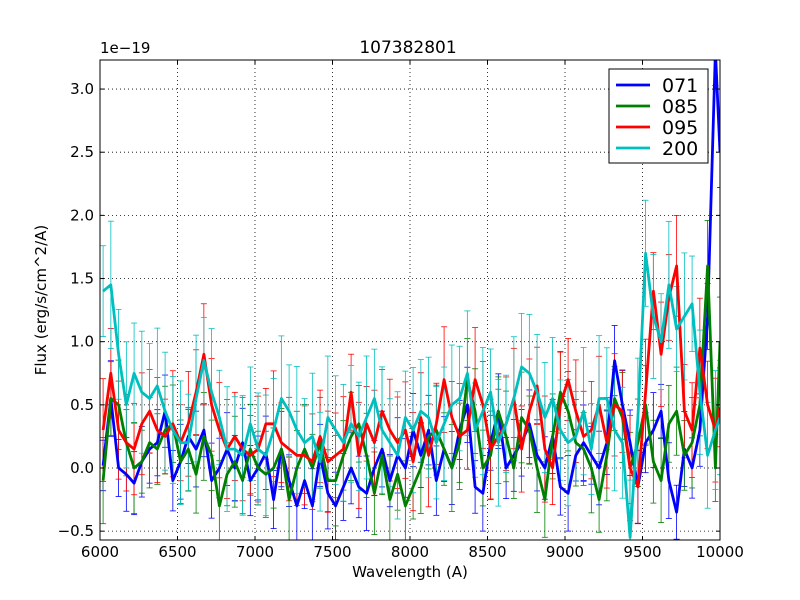 The image size is (800, 600). I want to click on x-tick-label: 7000, so click(255, 552).